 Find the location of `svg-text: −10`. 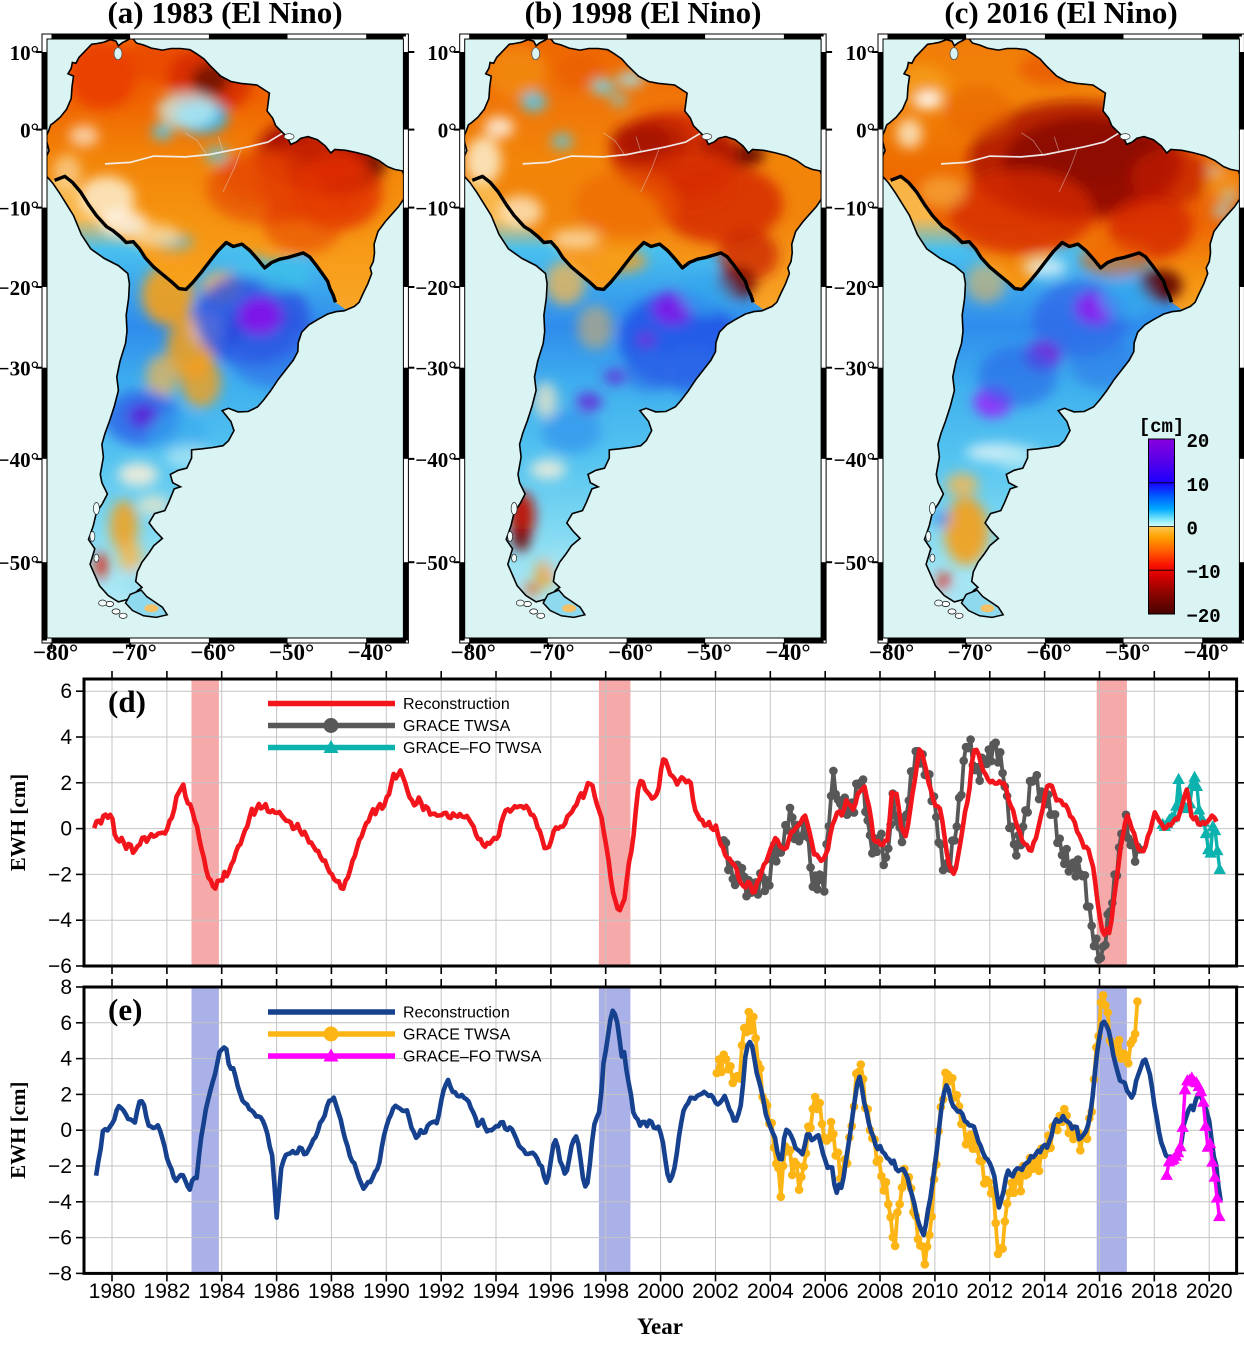

svg-text: −10 is located at coordinates (1204, 573).